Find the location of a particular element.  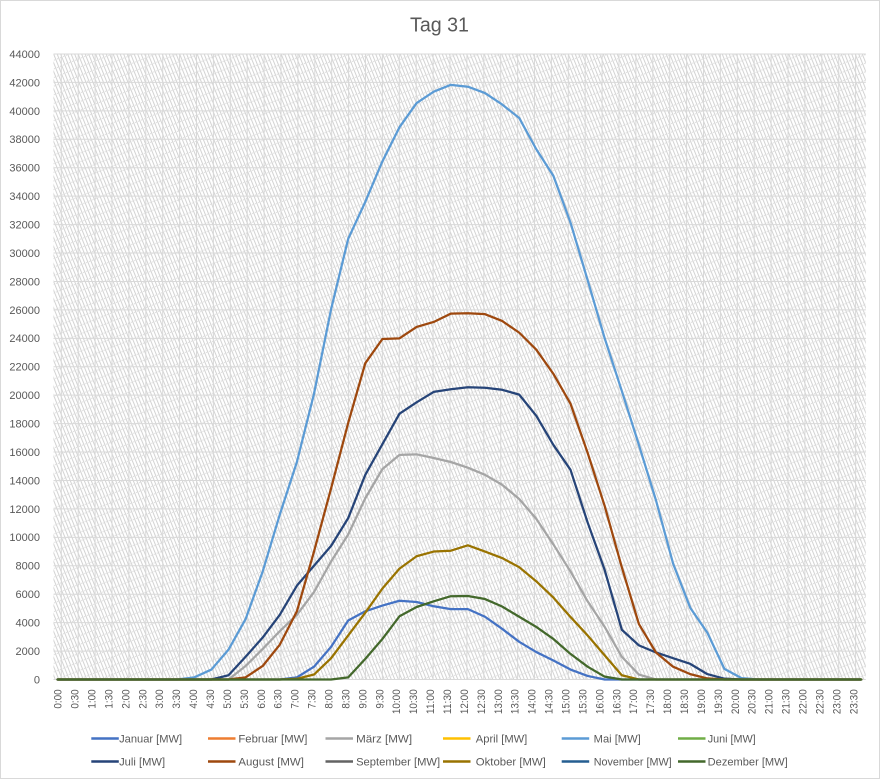

svg-text: 16000 is located at coordinates (24, 453).